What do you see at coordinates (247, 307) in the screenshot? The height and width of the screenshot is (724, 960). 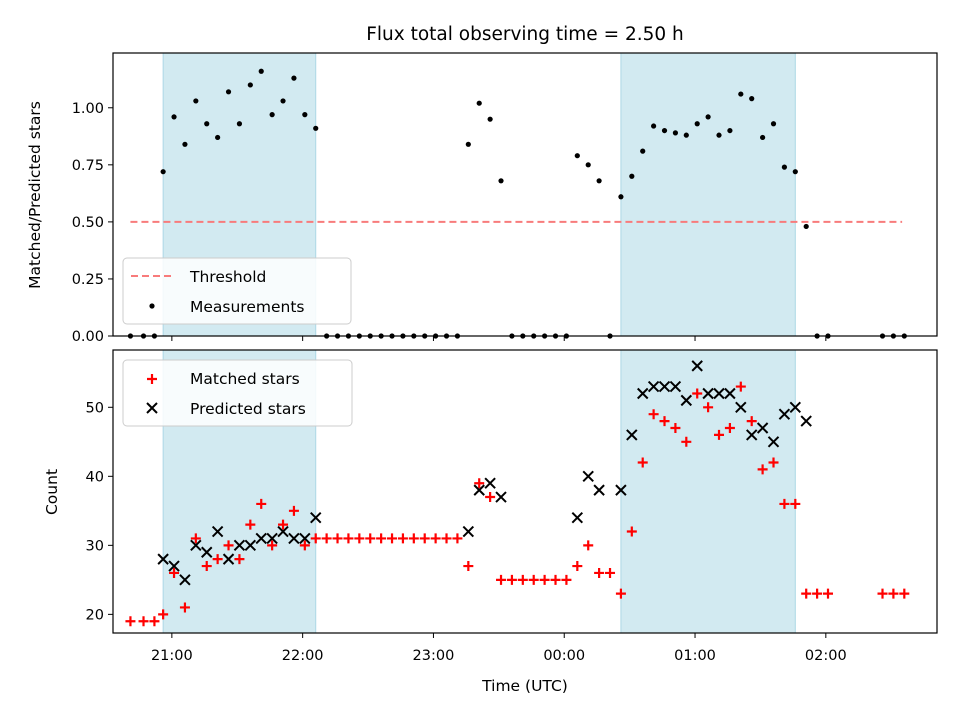 I see `measurements-legend-label: Measurements` at bounding box center [247, 307].